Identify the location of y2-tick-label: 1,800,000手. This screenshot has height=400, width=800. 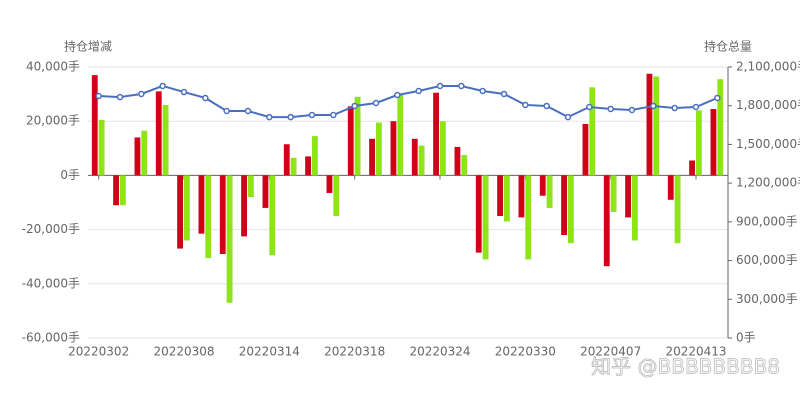
(768, 105).